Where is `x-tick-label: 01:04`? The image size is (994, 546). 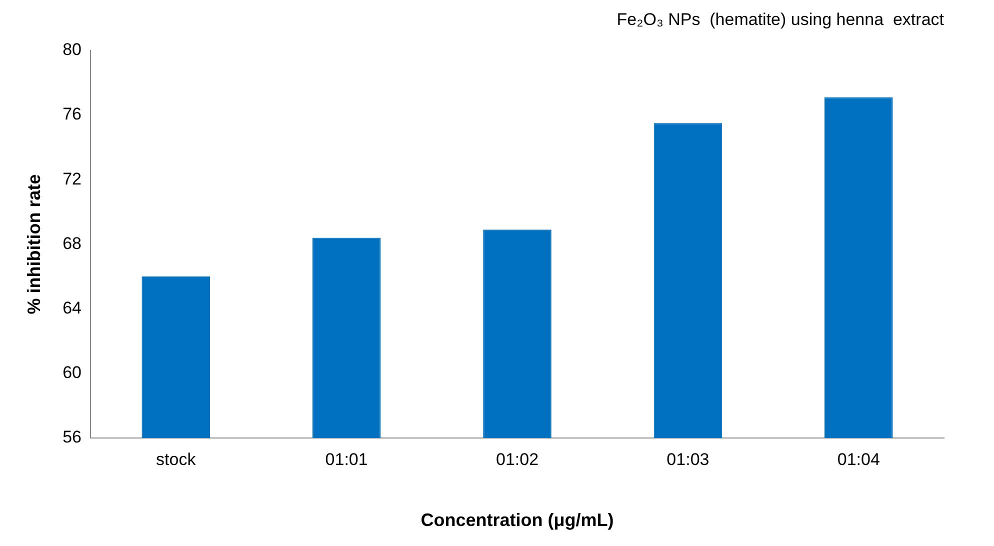 x-tick-label: 01:04 is located at coordinates (858, 459).